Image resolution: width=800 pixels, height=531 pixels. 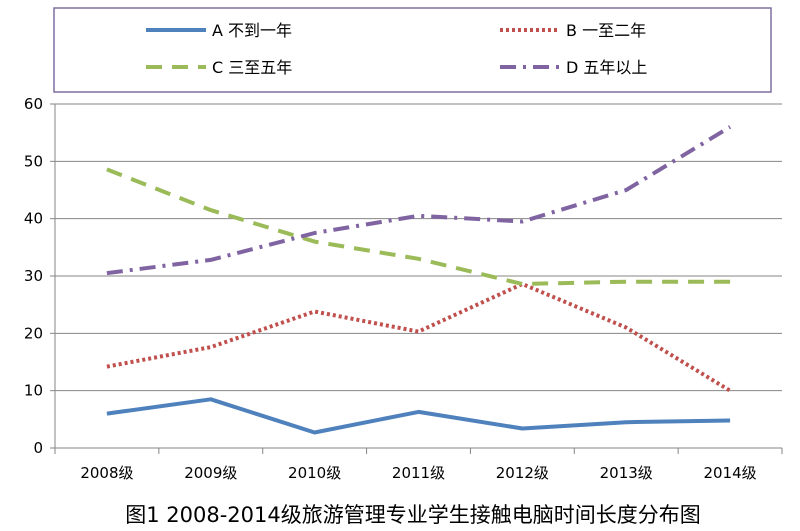 What do you see at coordinates (413, 515) in the screenshot?
I see `chart-caption: 图1 2008-2014级旅游管理专业学生接触电脑时间长度分布图` at bounding box center [413, 515].